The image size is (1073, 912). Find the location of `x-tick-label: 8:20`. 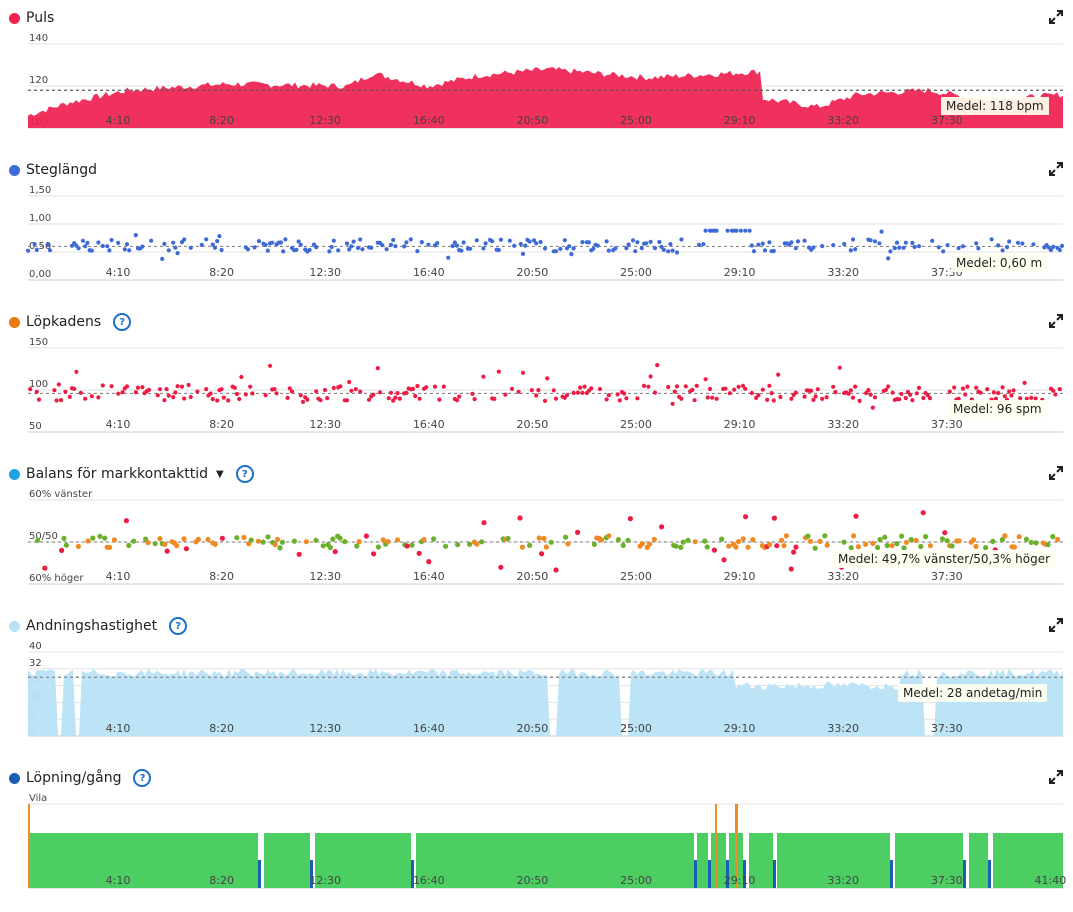

x-tick-label: 8:20 is located at coordinates (221, 728).